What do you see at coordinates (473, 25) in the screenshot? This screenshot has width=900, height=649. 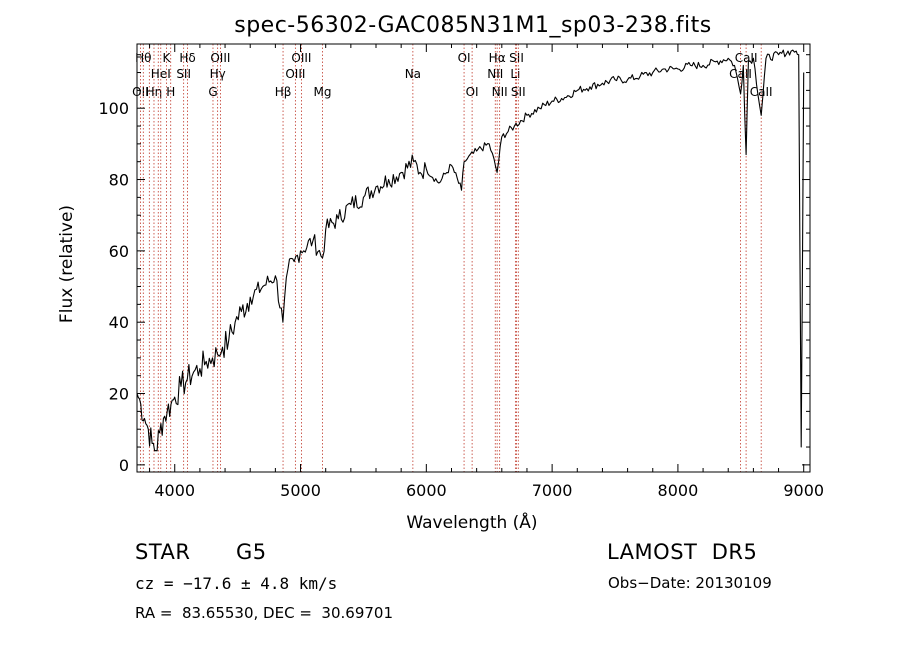 I see `chart-title: spec-56302-GAC085N31M1_sp03-238.fits` at bounding box center [473, 25].